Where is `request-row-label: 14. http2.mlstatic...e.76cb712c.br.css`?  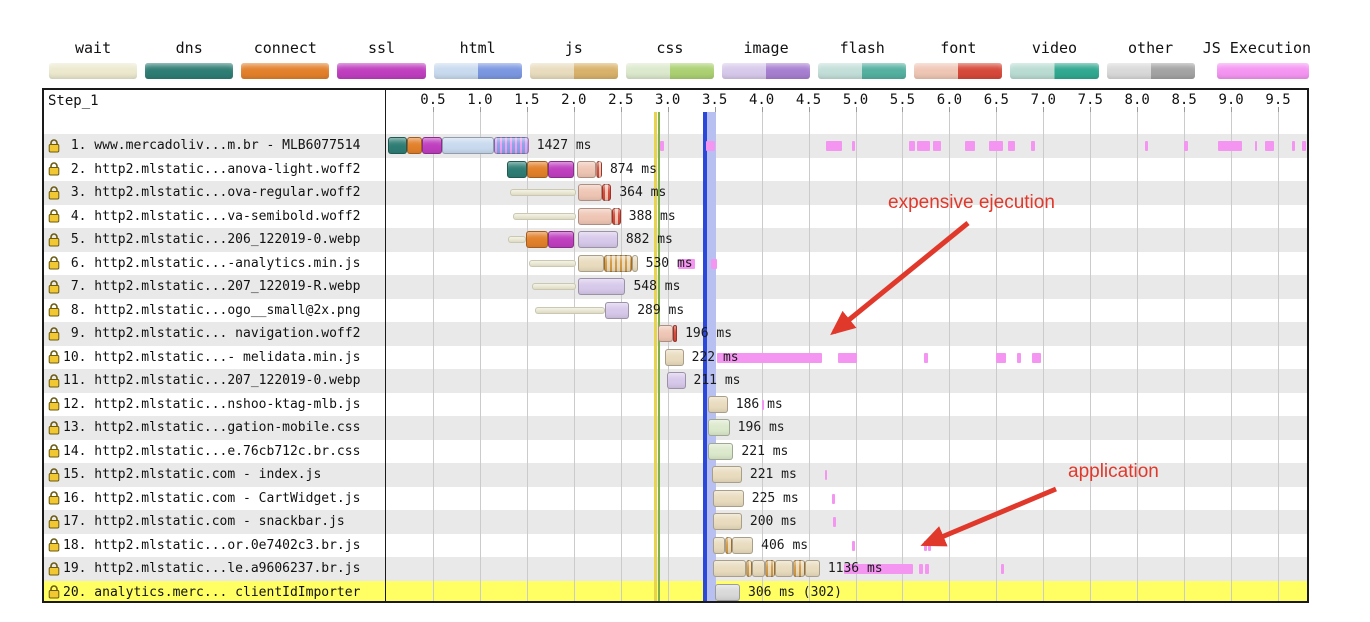 request-row-label: 14. http2.mlstatic...e.76cb712c.br.css is located at coordinates (214, 452).